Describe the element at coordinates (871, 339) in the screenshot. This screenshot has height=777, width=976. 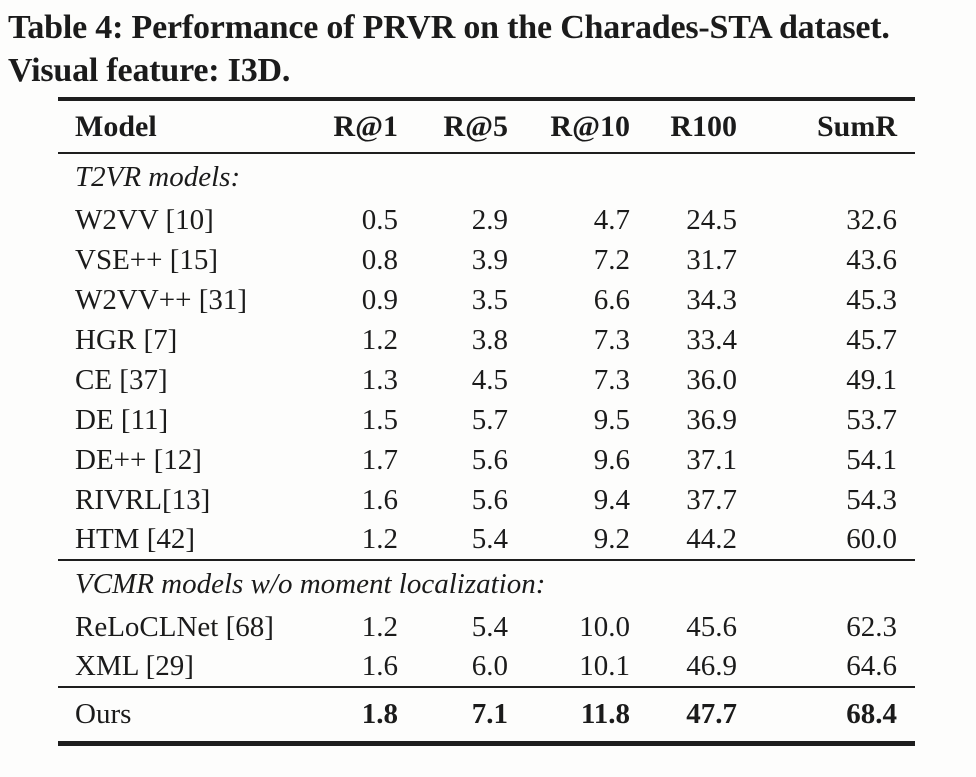
I see `metric-value: 45.7` at that location.